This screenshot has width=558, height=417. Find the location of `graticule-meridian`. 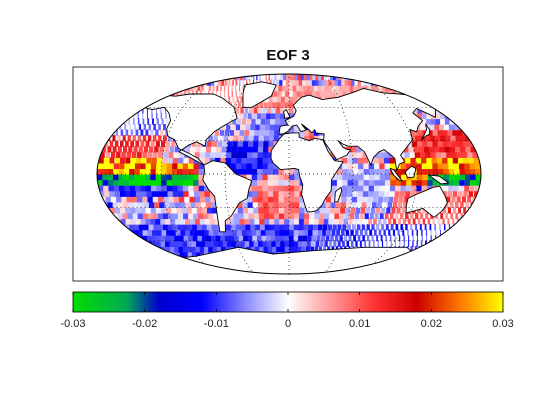

graticule-meridian is located at coordinates (388, 174).